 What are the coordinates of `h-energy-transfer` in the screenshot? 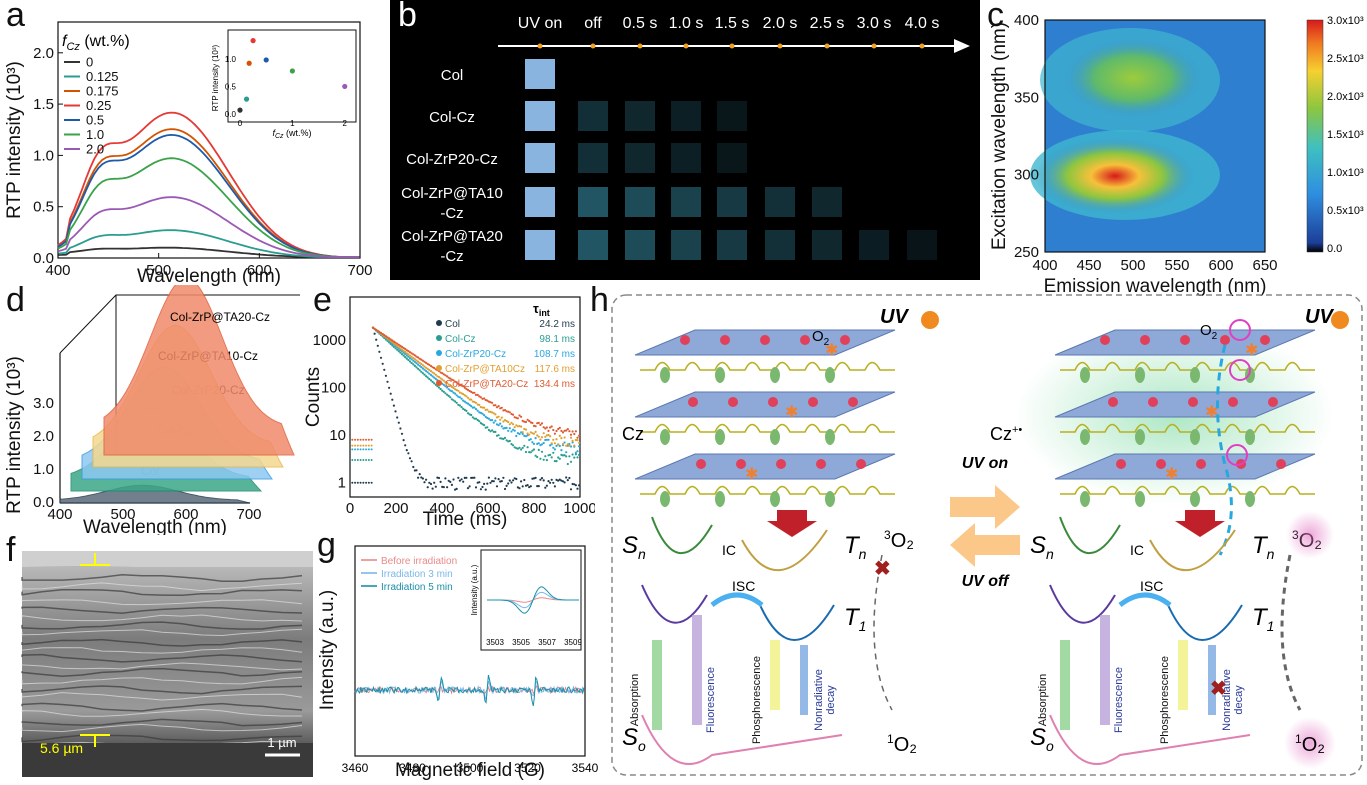 It's located at (1291, 632).